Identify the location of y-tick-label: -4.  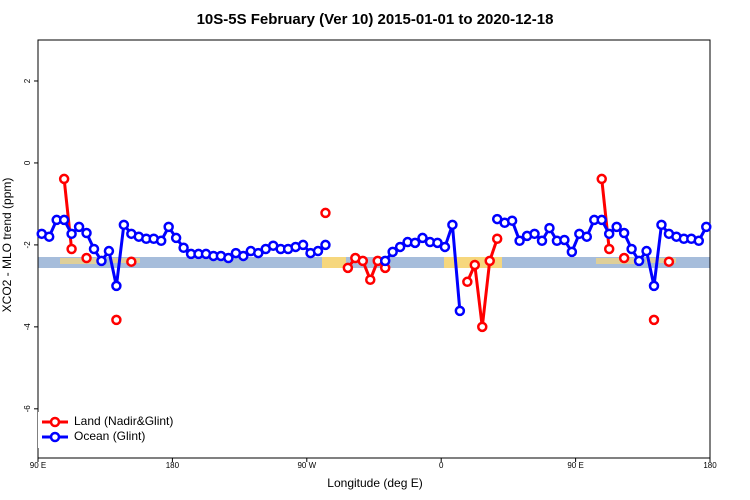
(27, 327).